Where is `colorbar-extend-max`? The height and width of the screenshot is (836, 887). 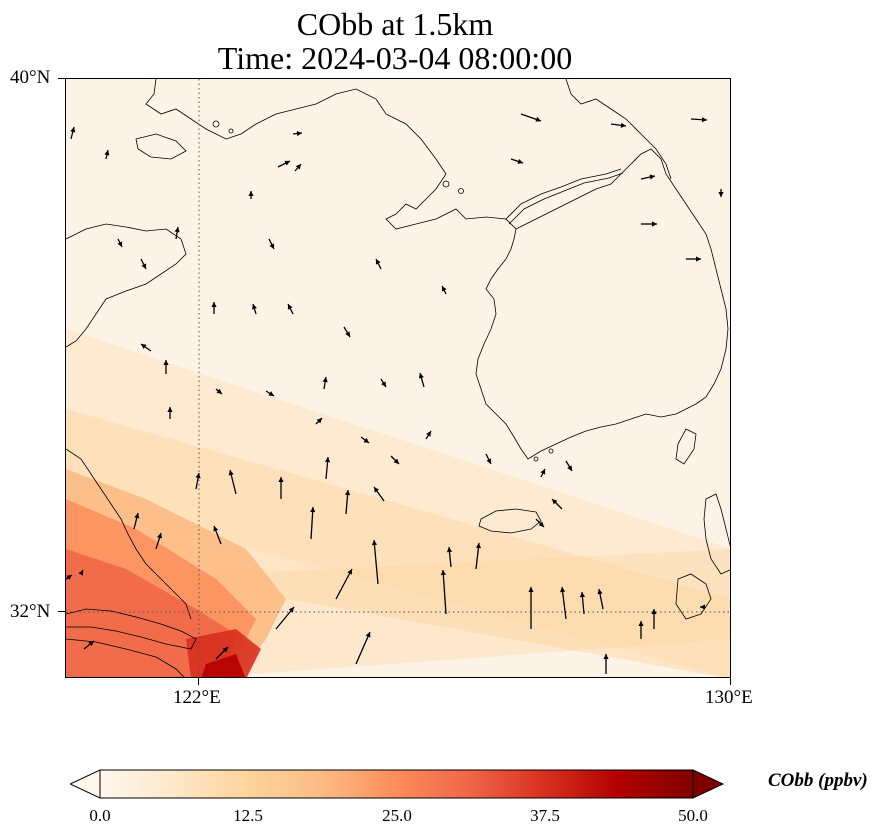
colorbar-extend-max is located at coordinates (708, 784).